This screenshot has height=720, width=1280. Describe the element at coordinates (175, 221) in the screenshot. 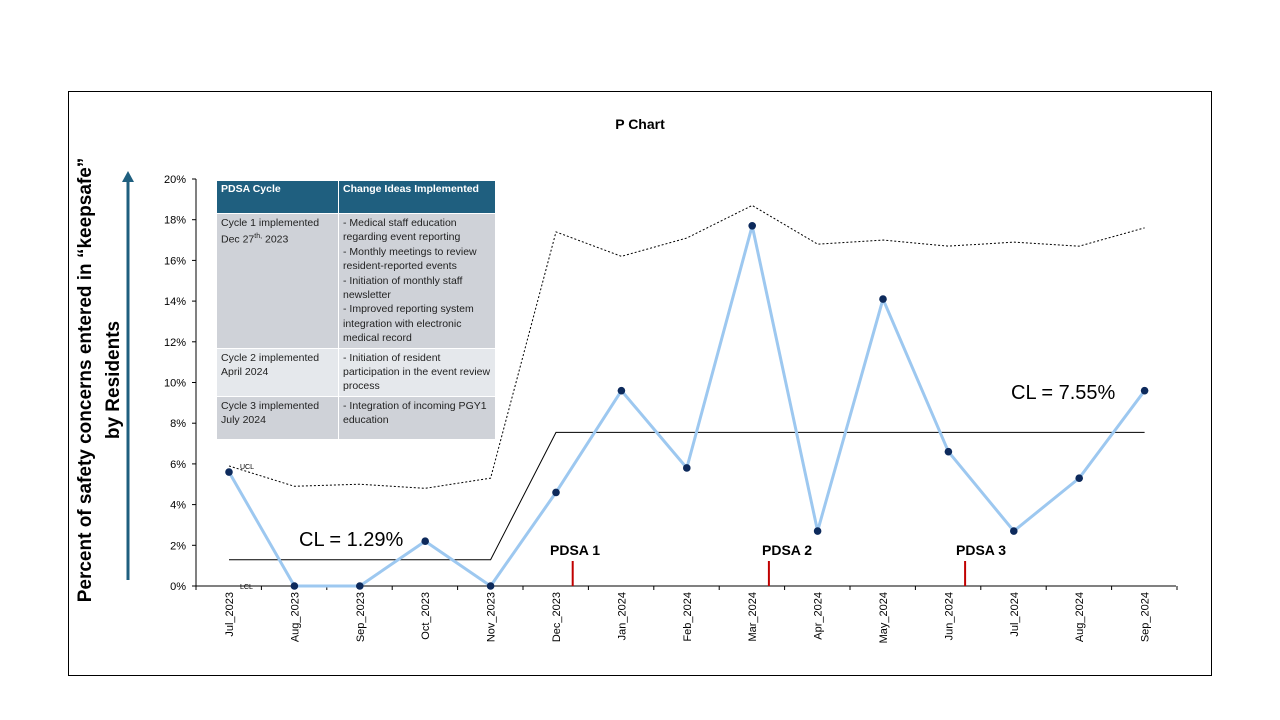

I see `y-tick-label: 18%` at that location.